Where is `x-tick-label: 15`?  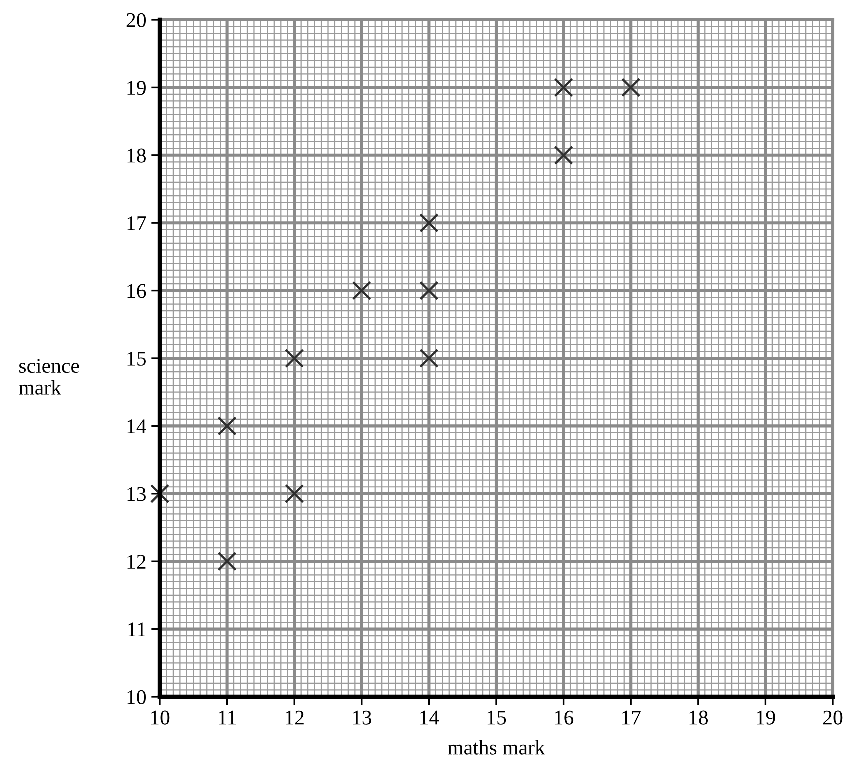
x-tick-label: 15 is located at coordinates (497, 717).